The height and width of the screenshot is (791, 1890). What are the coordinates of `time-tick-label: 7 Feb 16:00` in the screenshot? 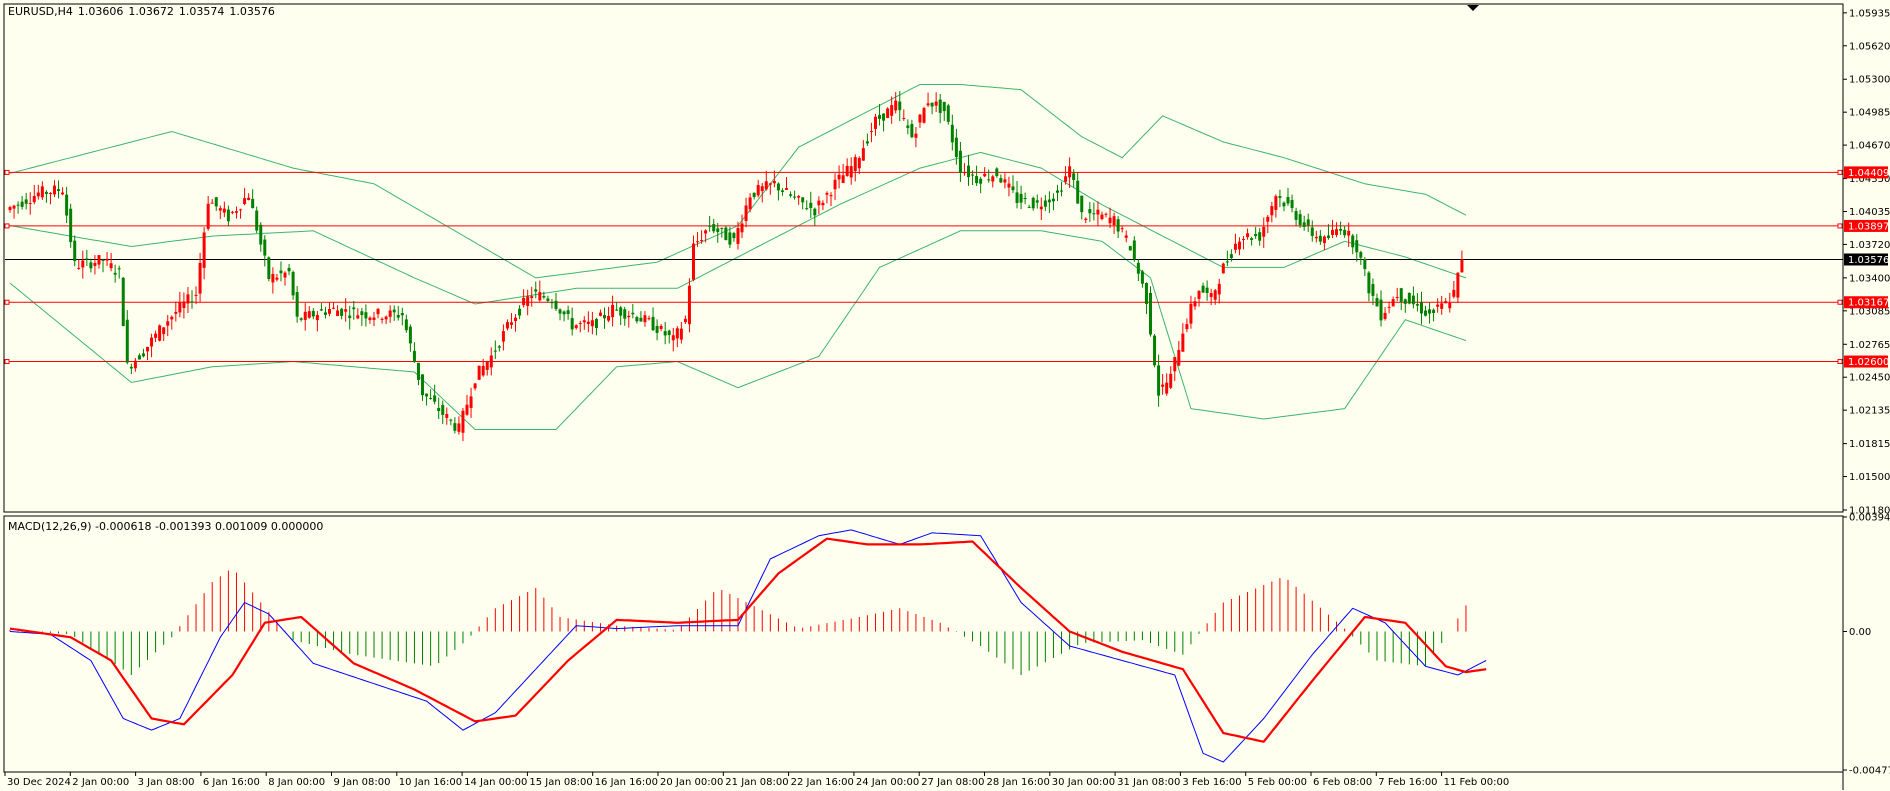 It's located at (1407, 782).